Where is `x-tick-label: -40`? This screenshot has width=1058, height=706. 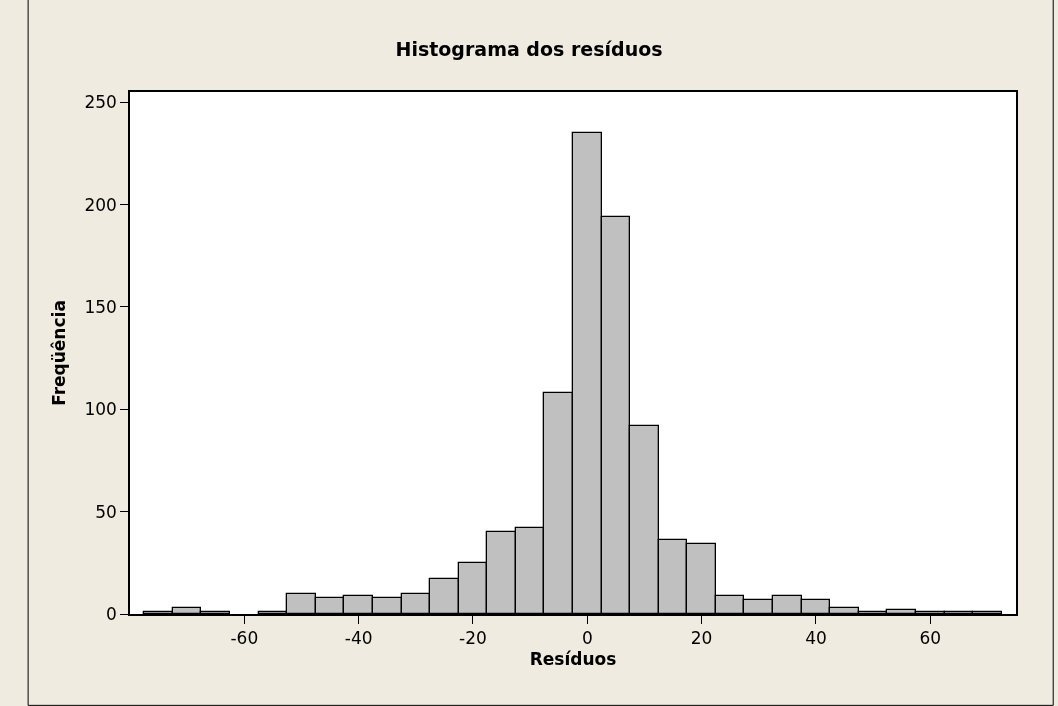 x-tick-label: -40 is located at coordinates (358, 638).